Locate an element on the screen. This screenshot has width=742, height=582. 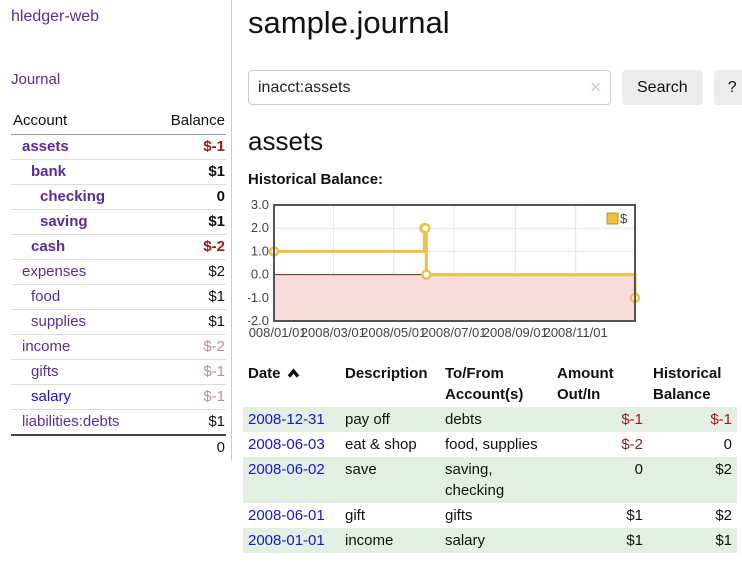
search-input is located at coordinates (429, 87).